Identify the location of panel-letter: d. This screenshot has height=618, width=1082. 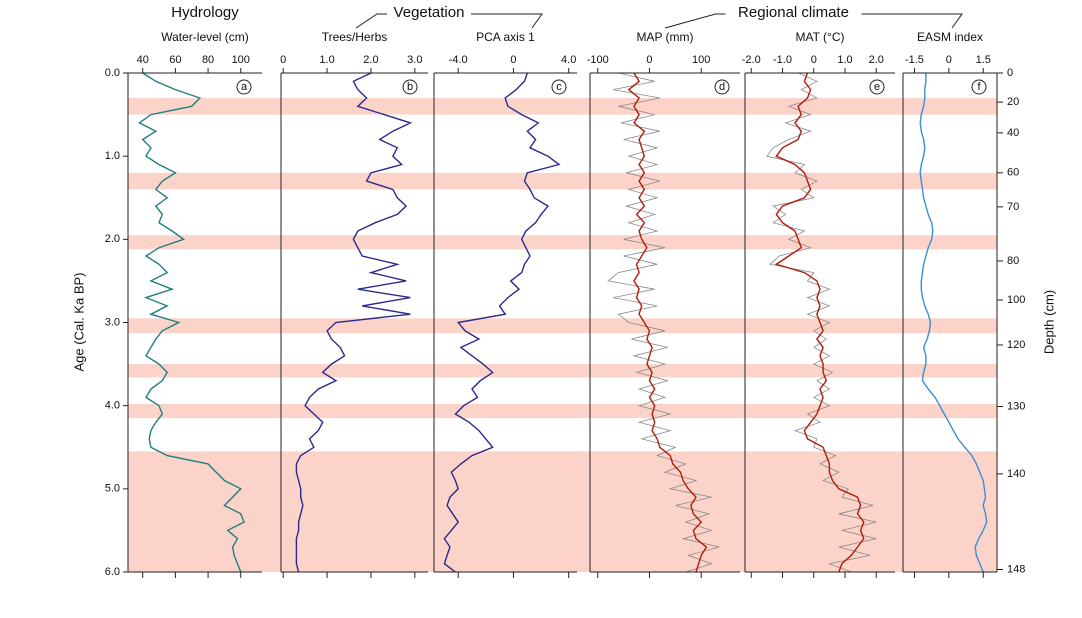
(722, 87).